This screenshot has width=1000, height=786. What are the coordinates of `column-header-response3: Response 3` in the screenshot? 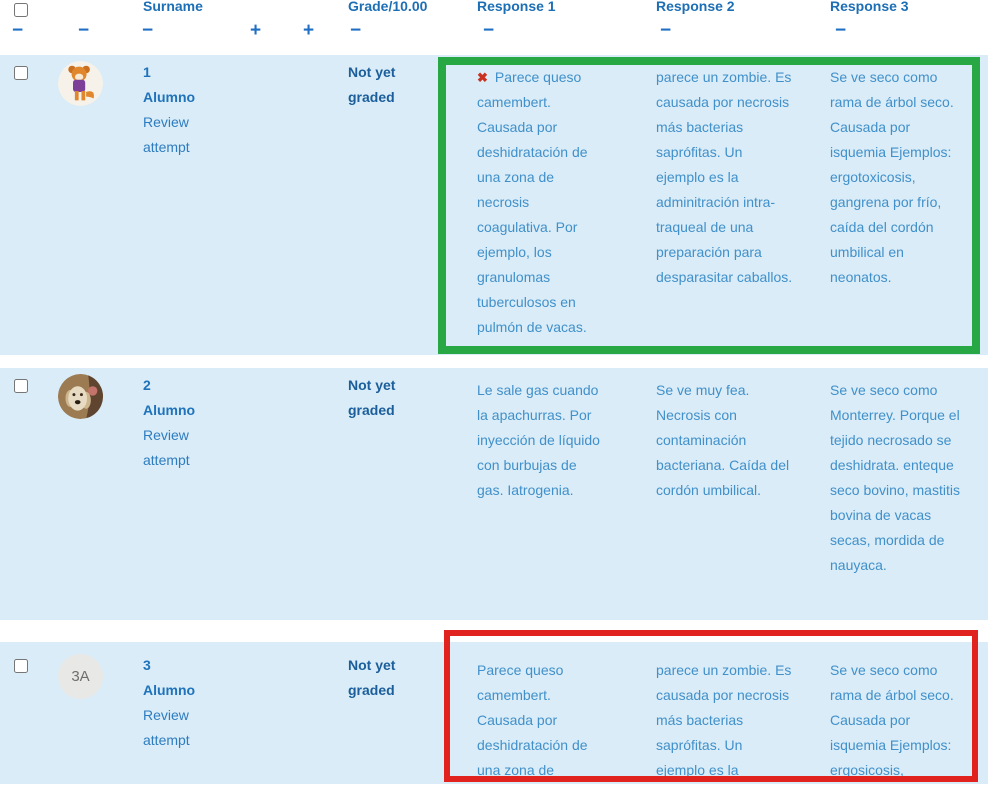 It's located at (869, 7).